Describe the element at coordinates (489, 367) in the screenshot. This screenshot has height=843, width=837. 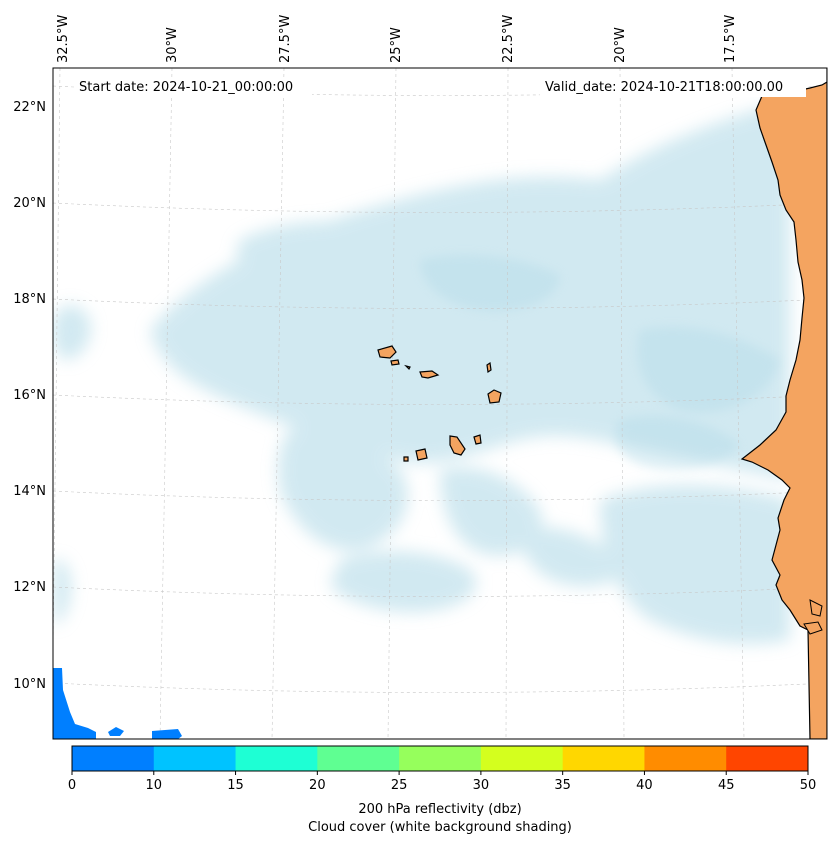
I see `island-sal` at that location.